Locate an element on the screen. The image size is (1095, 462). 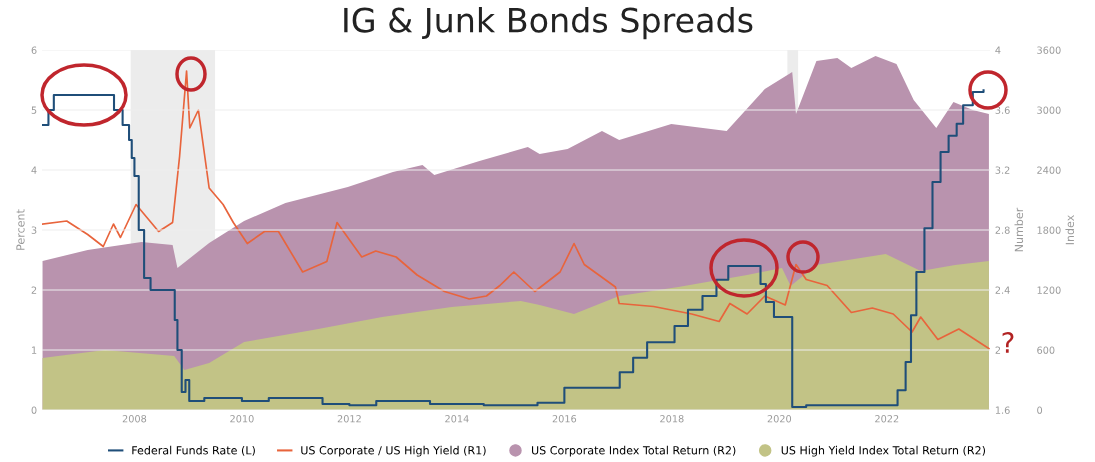
x-tick-label: 2010 is located at coordinates (242, 419).